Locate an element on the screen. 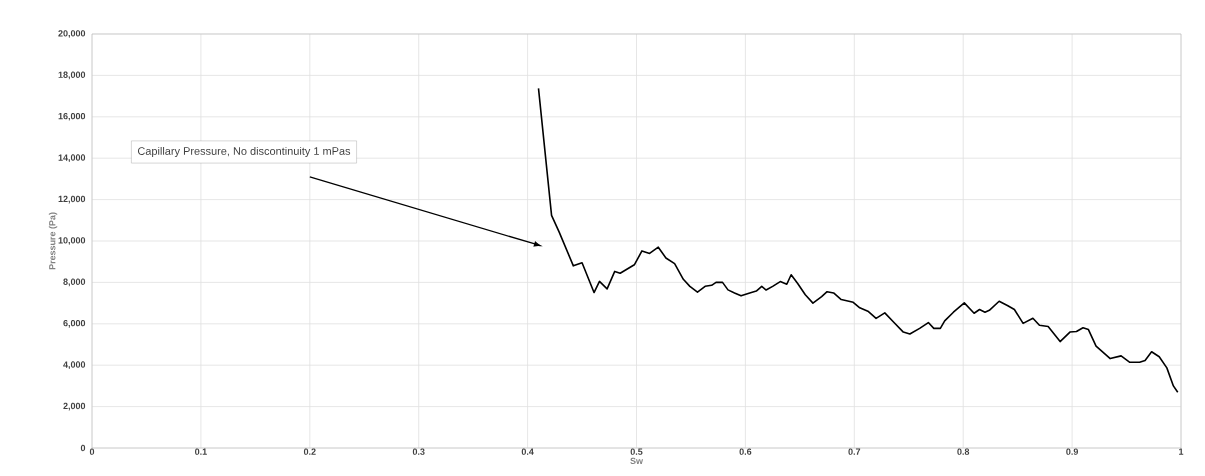 This screenshot has width=1205, height=476. x-tick-label: 0 is located at coordinates (92, 451).